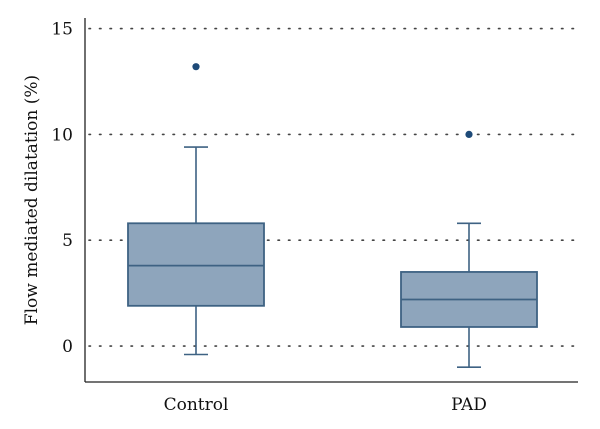  Describe the element at coordinates (196, 405) in the screenshot. I see `x-tick-label: Control` at that location.